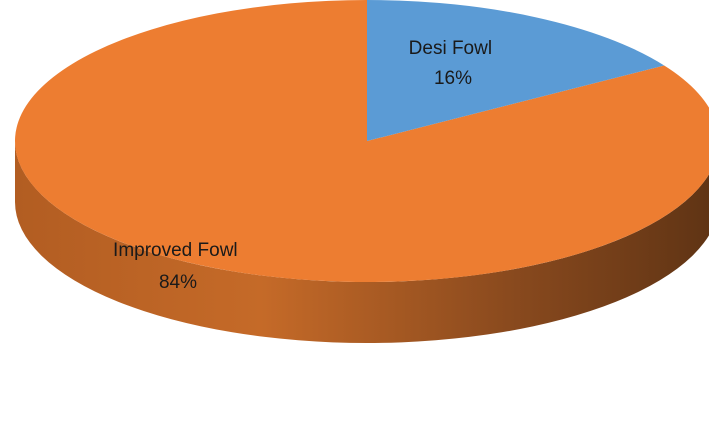 The width and height of the screenshot is (709, 428). I want to click on pie-slice-desi-fowl, so click(516, 70).